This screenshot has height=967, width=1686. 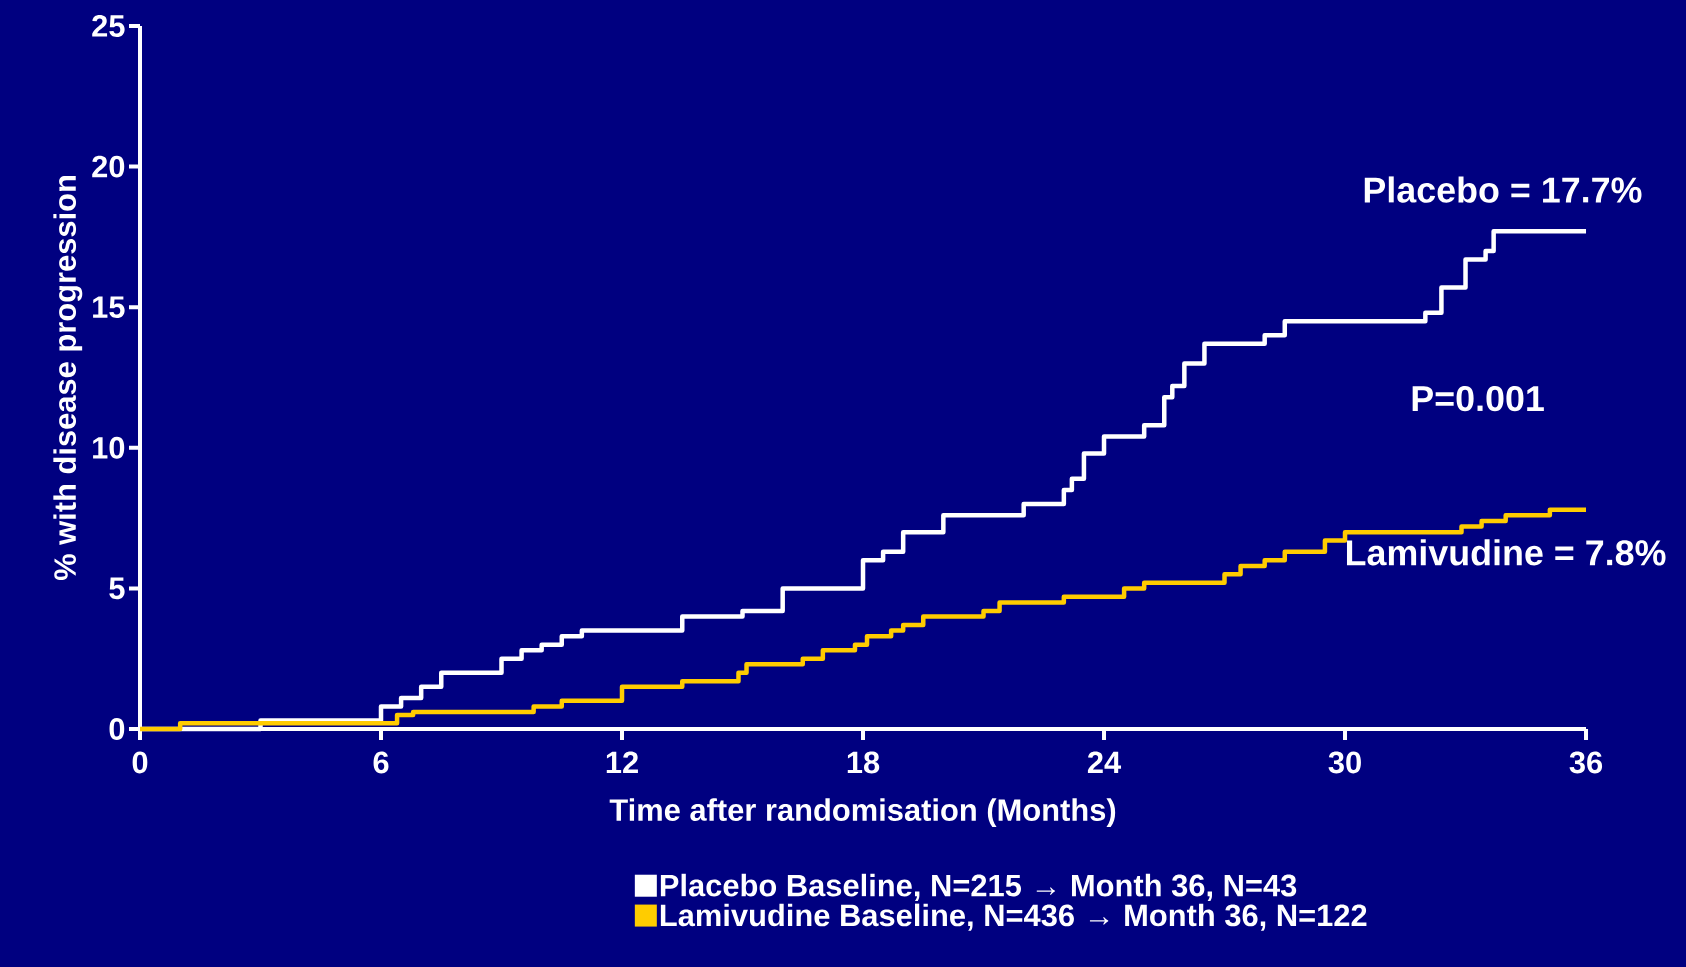 I want to click on legend-label: Placebo Baseline, N=215 → Month 36, N=43, so click(x=978, y=887).